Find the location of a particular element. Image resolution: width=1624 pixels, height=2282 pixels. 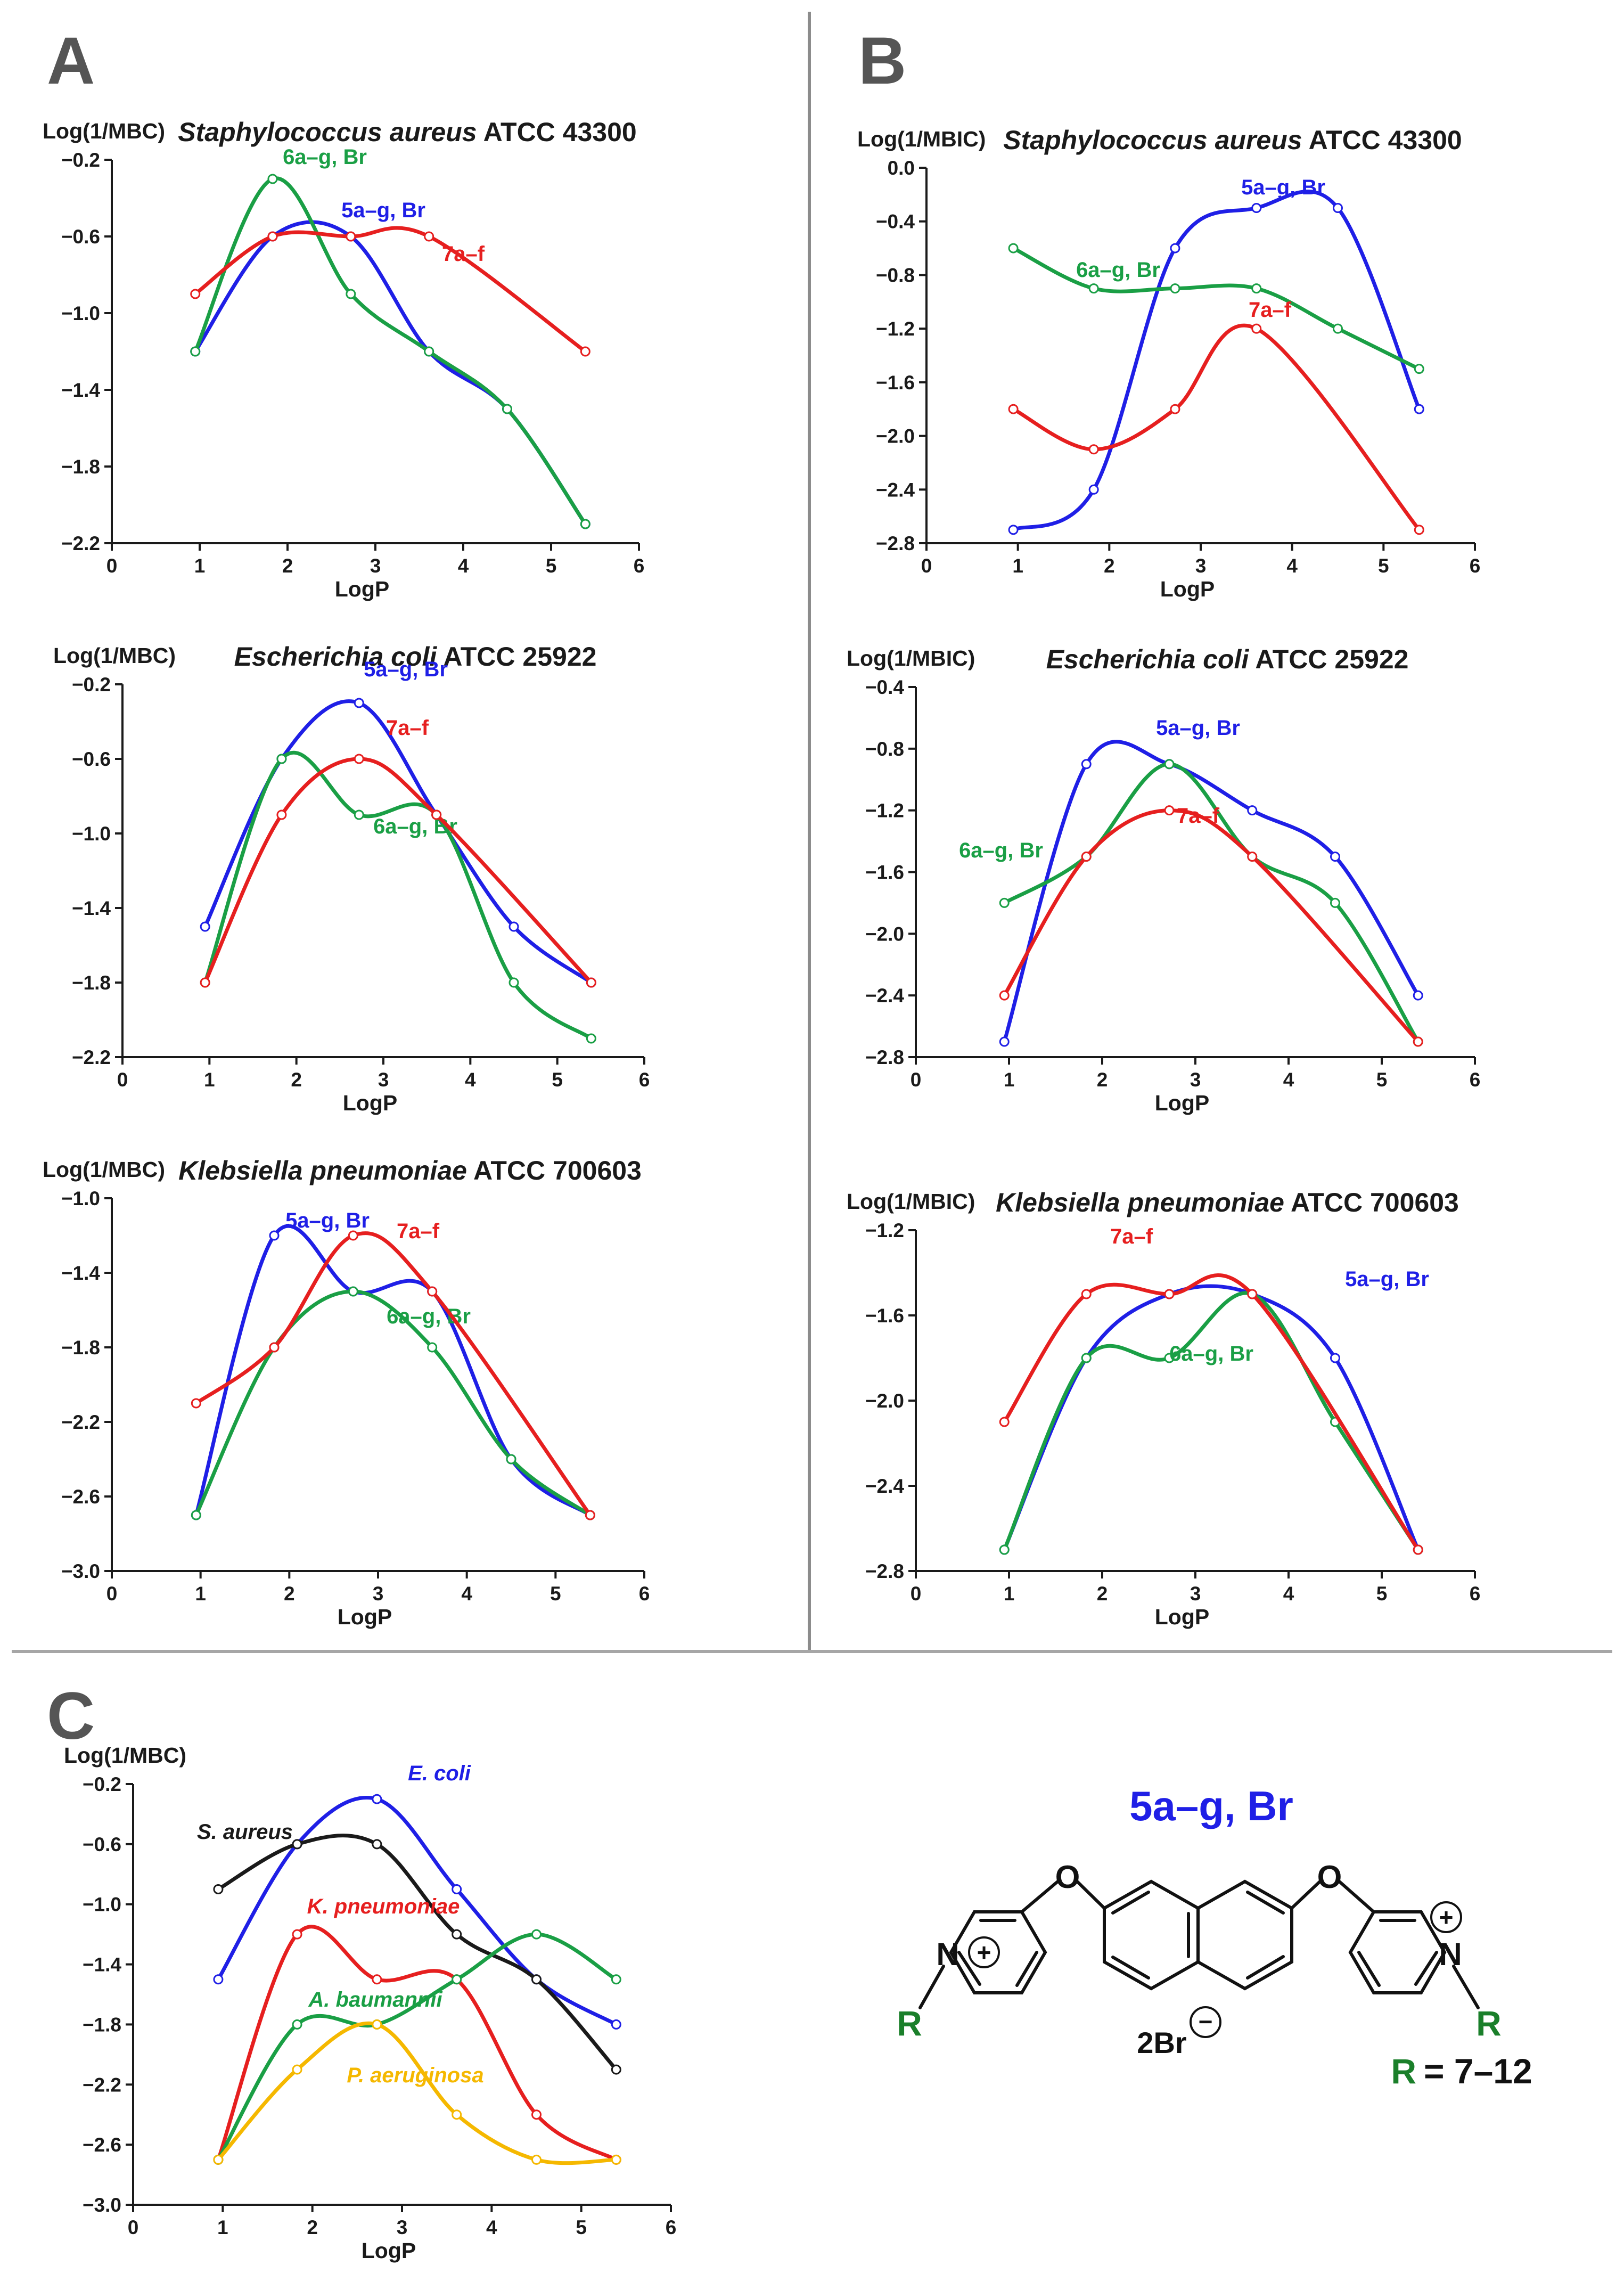

y-tick-label: −2.8 is located at coordinates (895, 543).